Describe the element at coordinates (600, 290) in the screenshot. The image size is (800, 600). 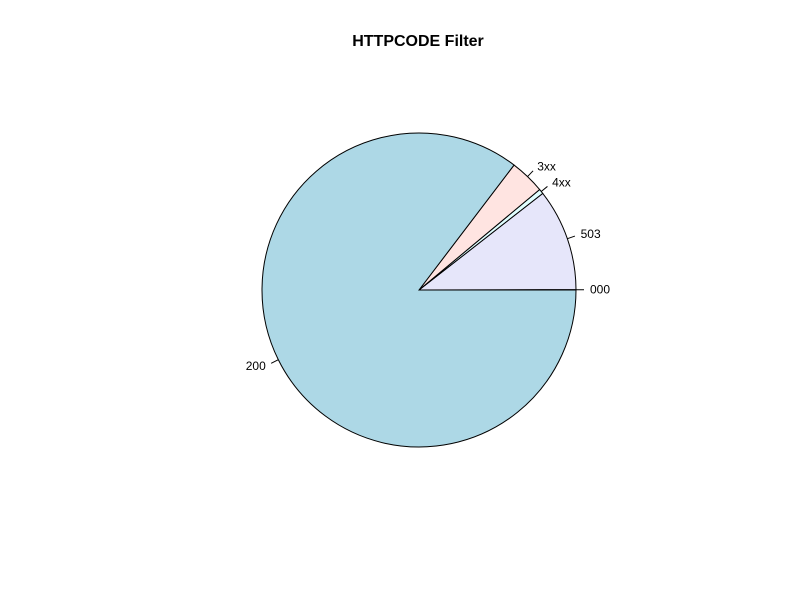
I see `slice-label-000: 000` at that location.